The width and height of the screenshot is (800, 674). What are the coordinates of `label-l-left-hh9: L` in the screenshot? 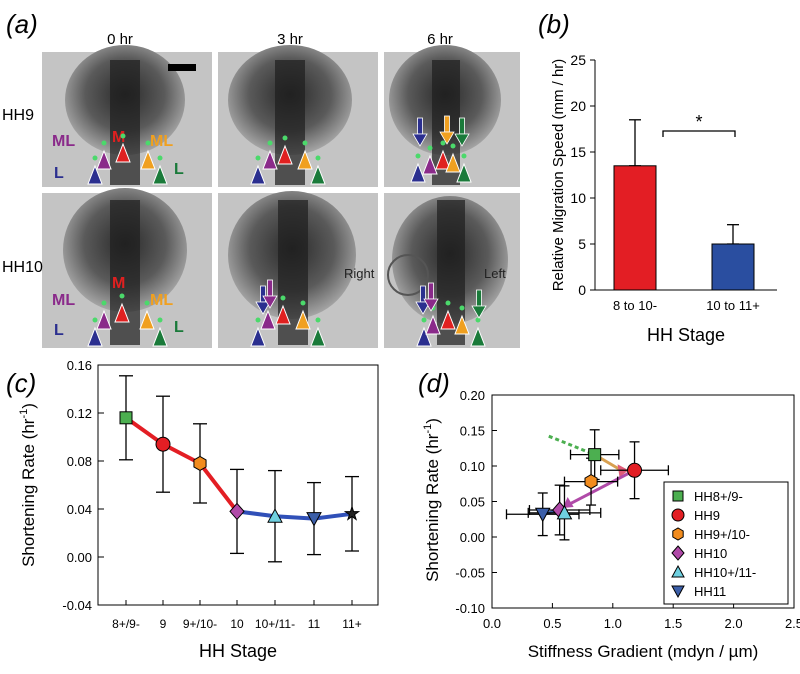 It's located at (59, 173).